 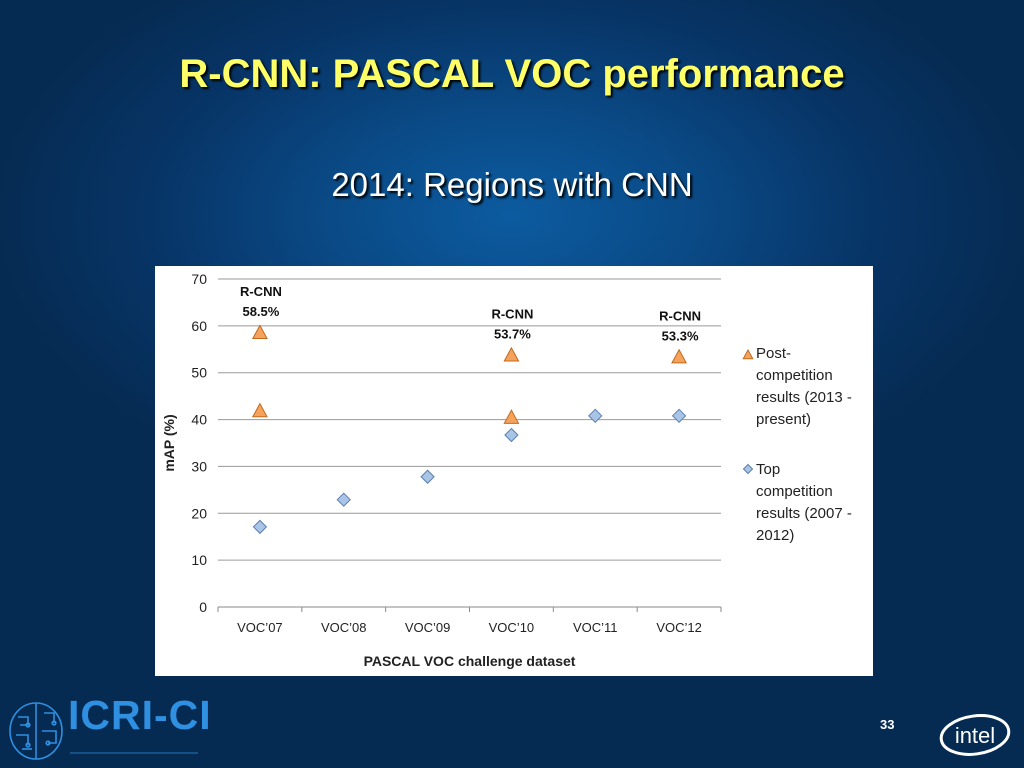 What do you see at coordinates (887, 724) in the screenshot?
I see `page-number: 33` at bounding box center [887, 724].